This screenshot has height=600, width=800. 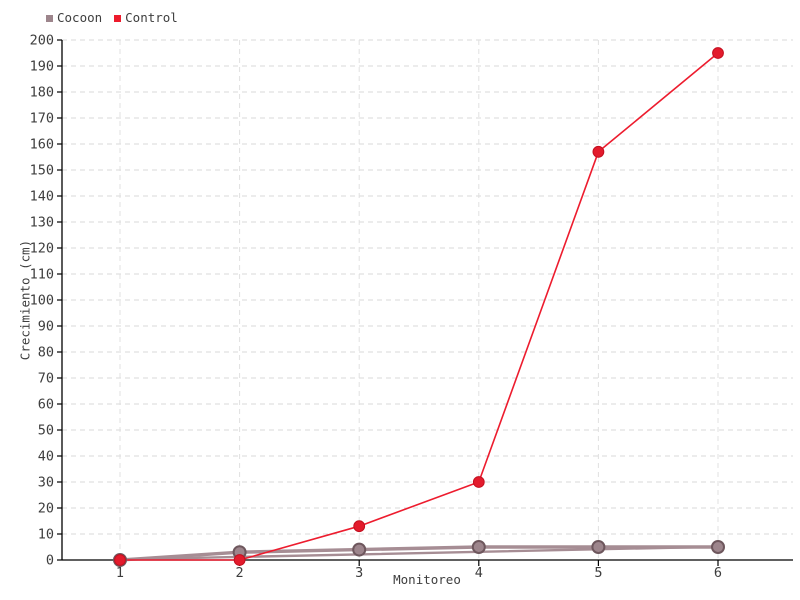 I want to click on x-tick-label: 3, so click(x=359, y=573).